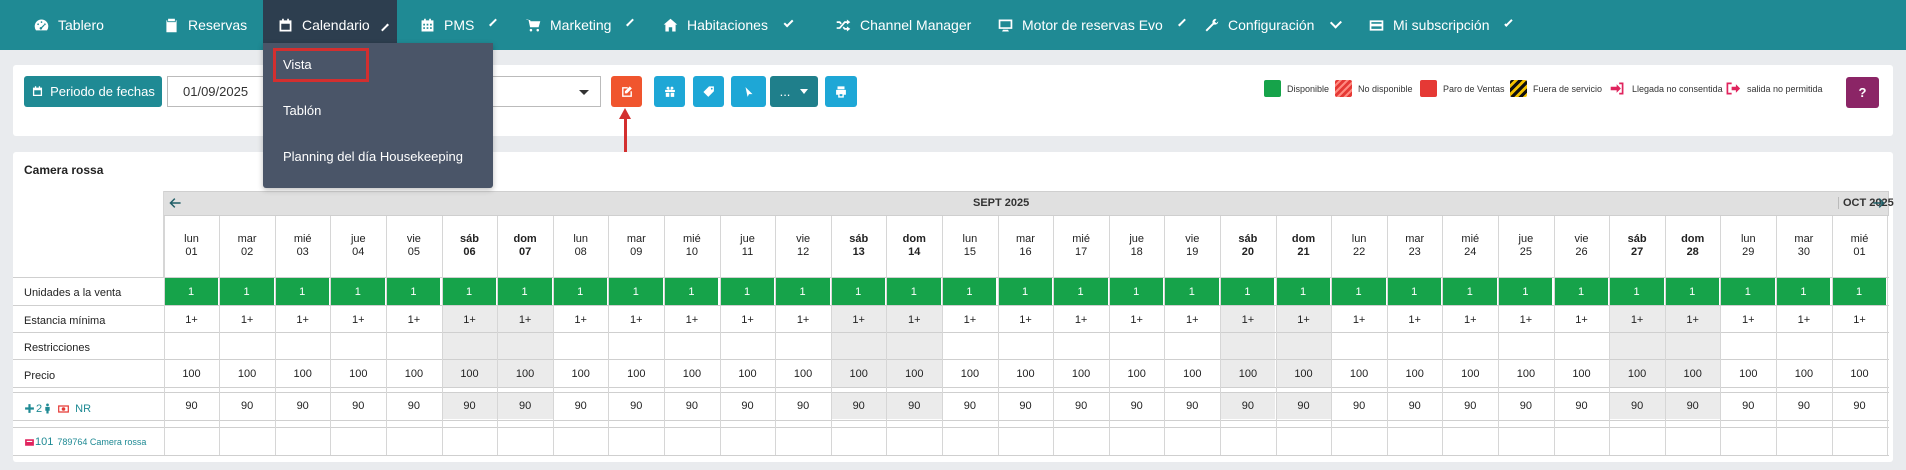 Image resolution: width=1906 pixels, height=470 pixels. What do you see at coordinates (302, 110) in the screenshot?
I see `dropdown-item-tablon: Tablón` at bounding box center [302, 110].